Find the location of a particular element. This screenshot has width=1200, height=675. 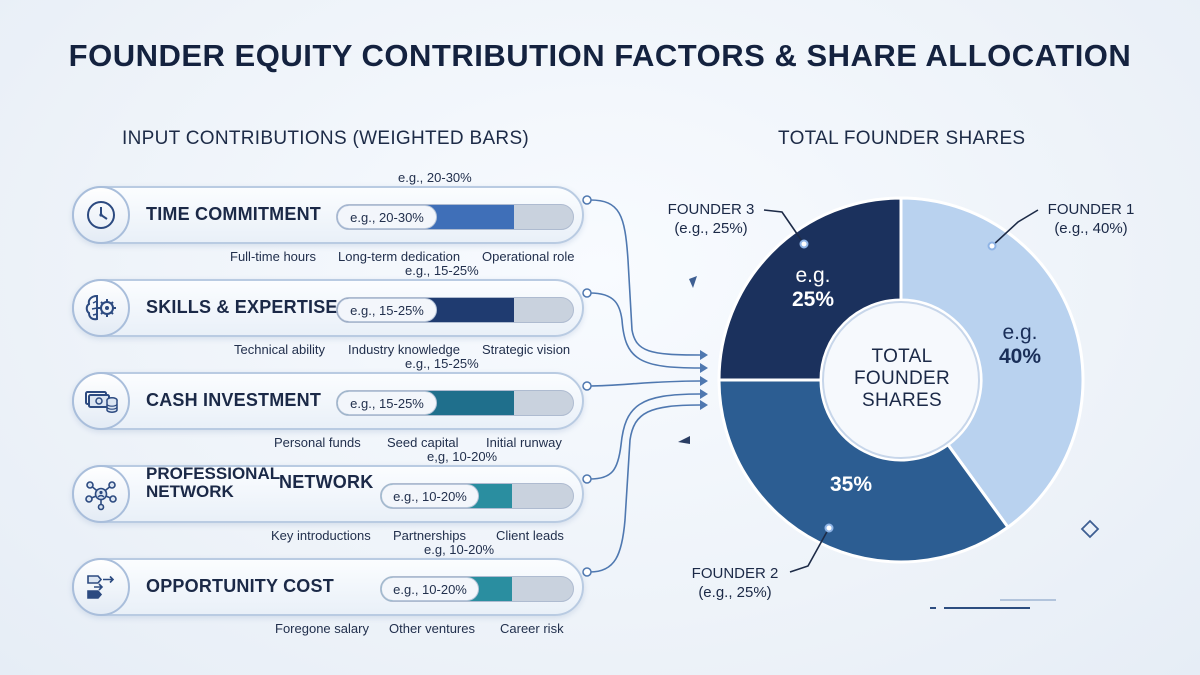

center-line: TOTAL is located at coordinates (902, 356).